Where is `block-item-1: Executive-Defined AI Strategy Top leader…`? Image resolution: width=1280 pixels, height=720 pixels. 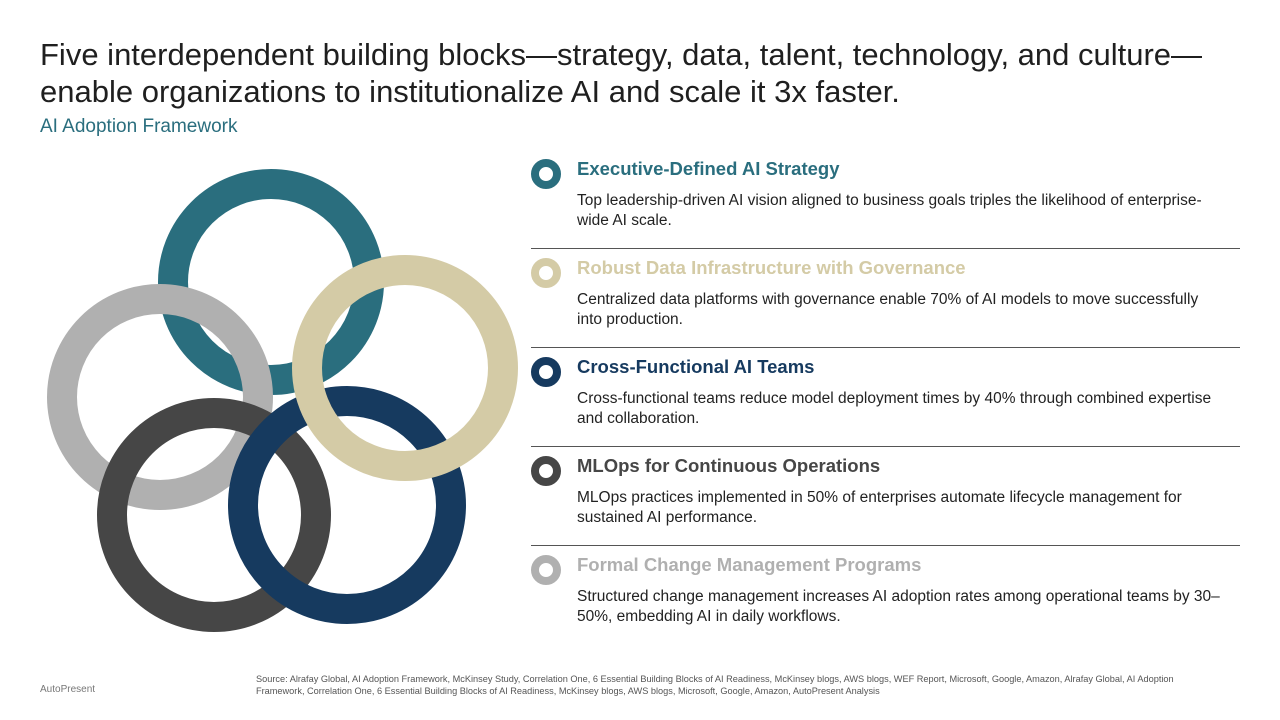
block-item-1: Executive-Defined AI Strategy Top leader… is located at coordinates (885, 199).